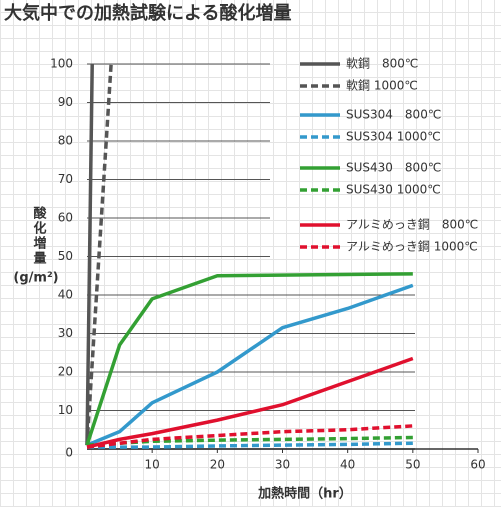 The image size is (501, 507). Describe the element at coordinates (393, 190) in the screenshot. I see `legend-label: SUS430 1000℃` at that location.